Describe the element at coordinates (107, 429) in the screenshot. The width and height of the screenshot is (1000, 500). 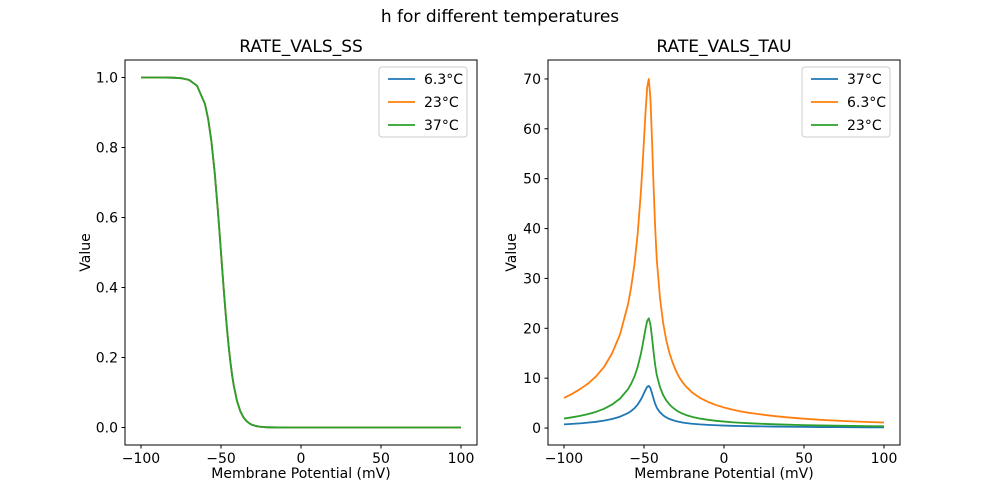
I see `y-tick-label: 0.0` at that location.